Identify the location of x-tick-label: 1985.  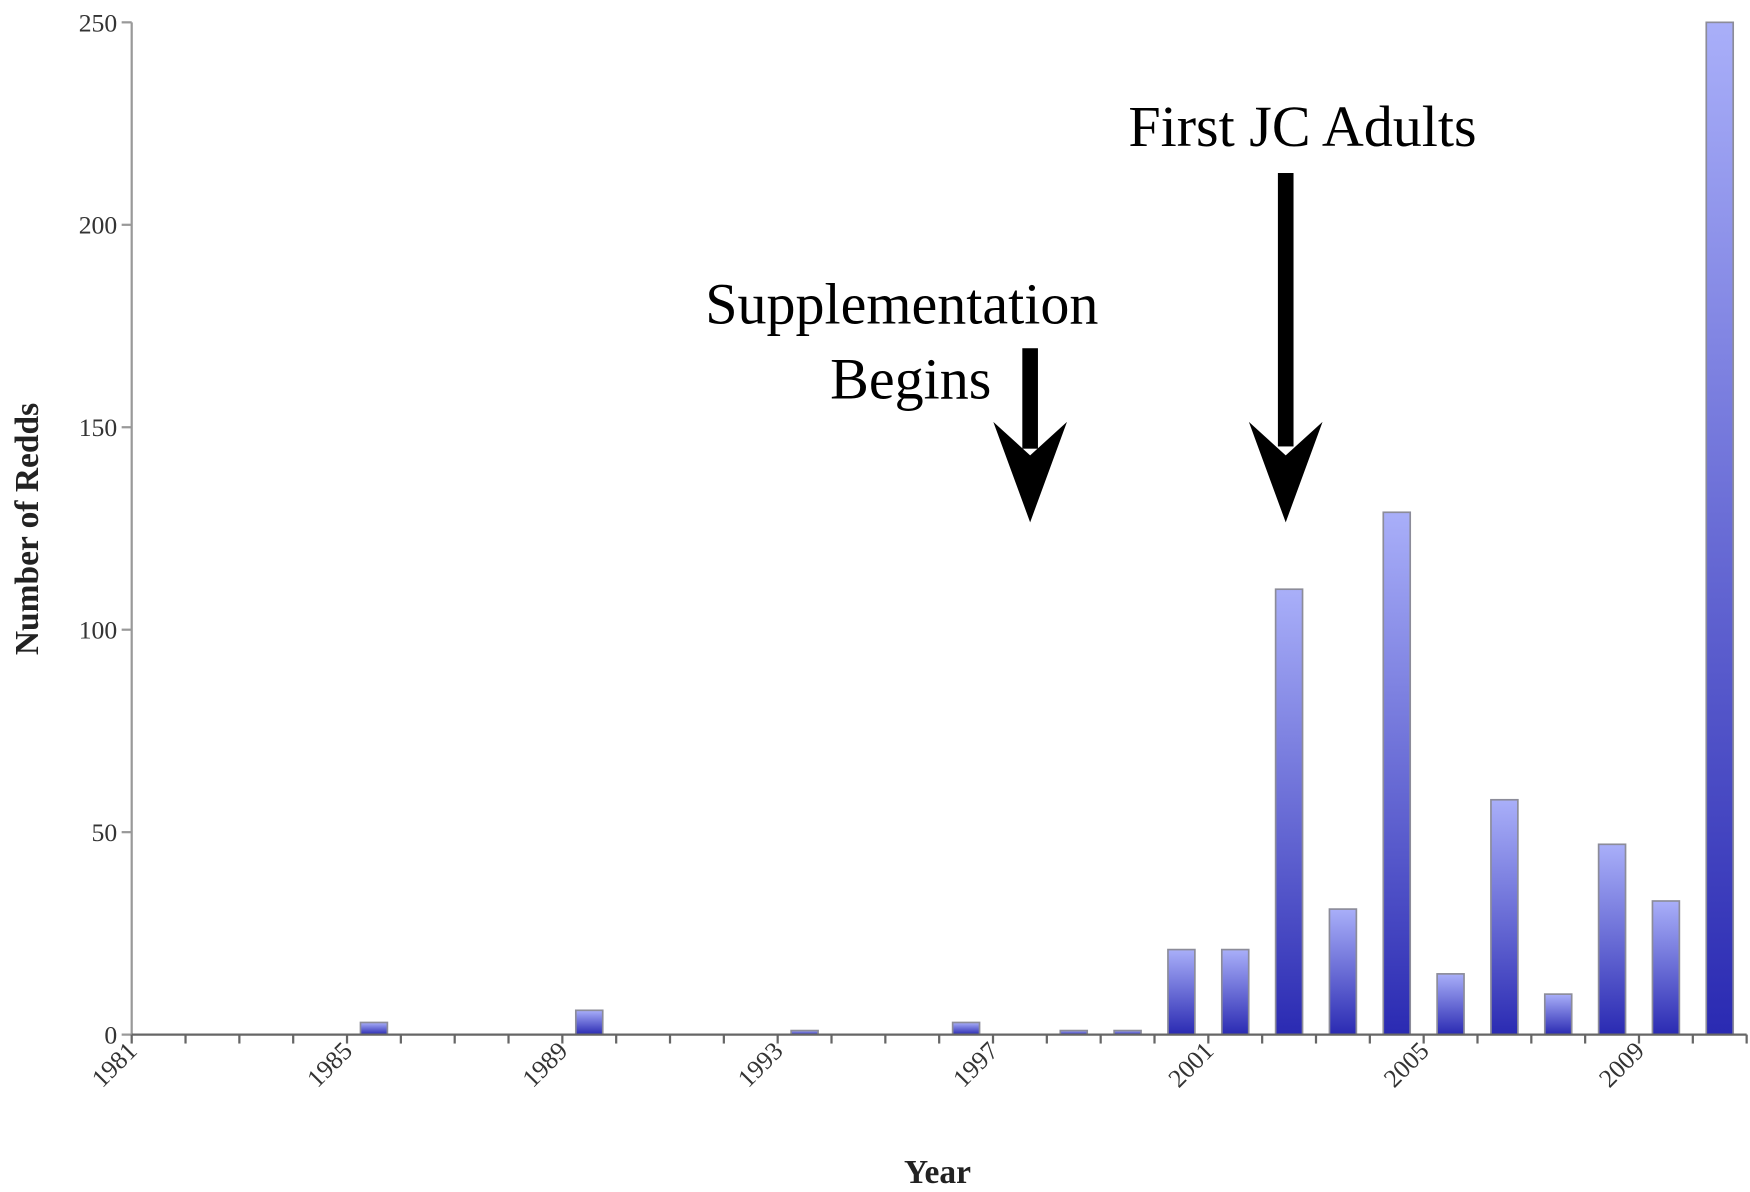
(329, 1064).